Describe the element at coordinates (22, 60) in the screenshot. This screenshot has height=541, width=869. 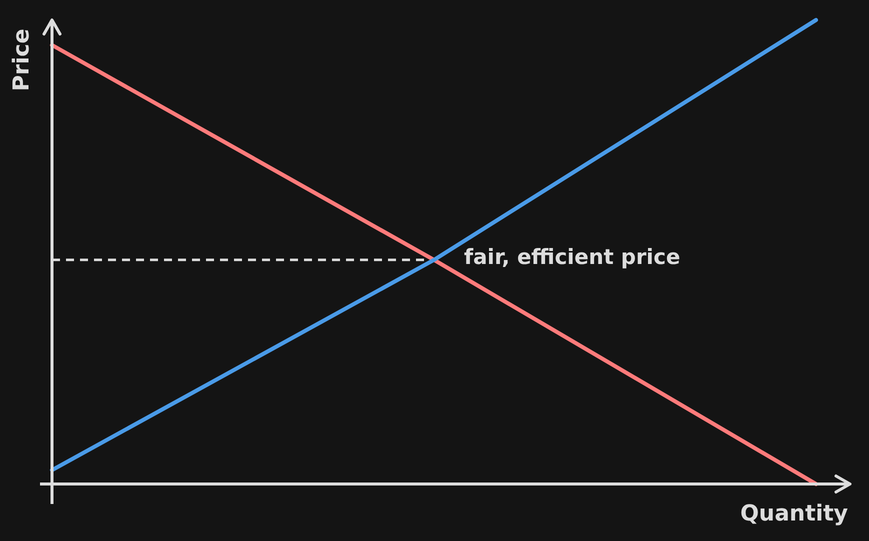
I see `y-axis-title: Price` at that location.